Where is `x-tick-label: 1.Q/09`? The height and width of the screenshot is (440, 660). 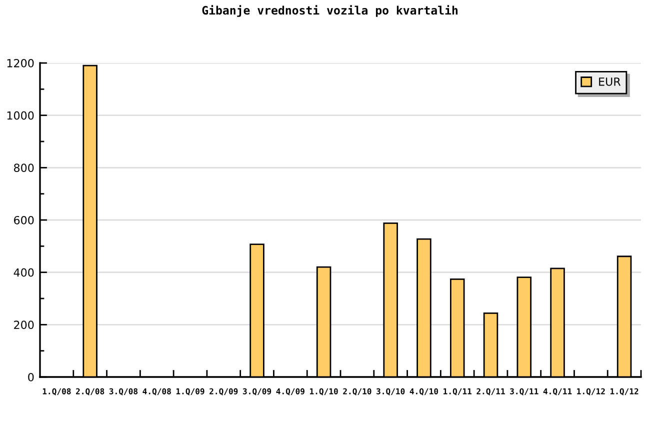
x-tick-label: 1.Q/09 is located at coordinates (190, 392).